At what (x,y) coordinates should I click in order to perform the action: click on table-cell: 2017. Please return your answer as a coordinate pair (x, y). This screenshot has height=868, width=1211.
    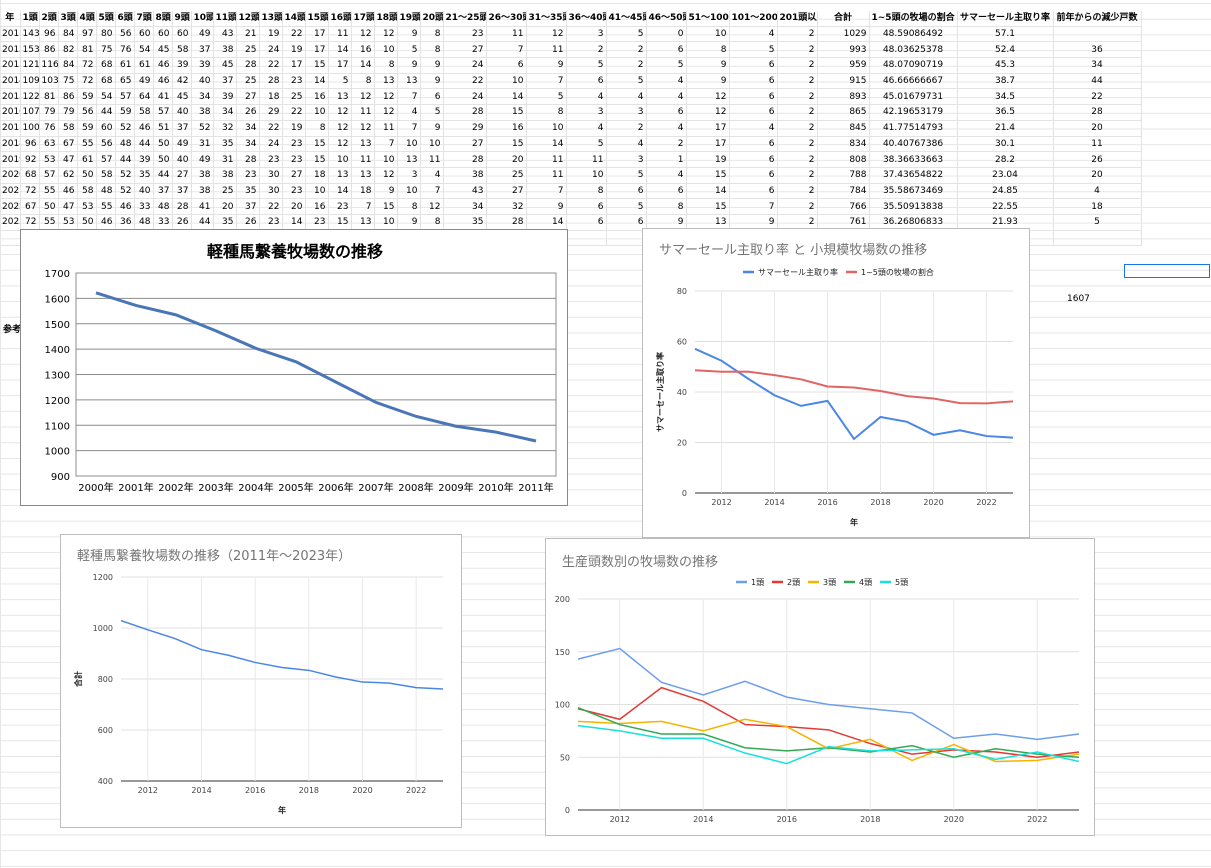
    Looking at the image, I should click on (10, 128).